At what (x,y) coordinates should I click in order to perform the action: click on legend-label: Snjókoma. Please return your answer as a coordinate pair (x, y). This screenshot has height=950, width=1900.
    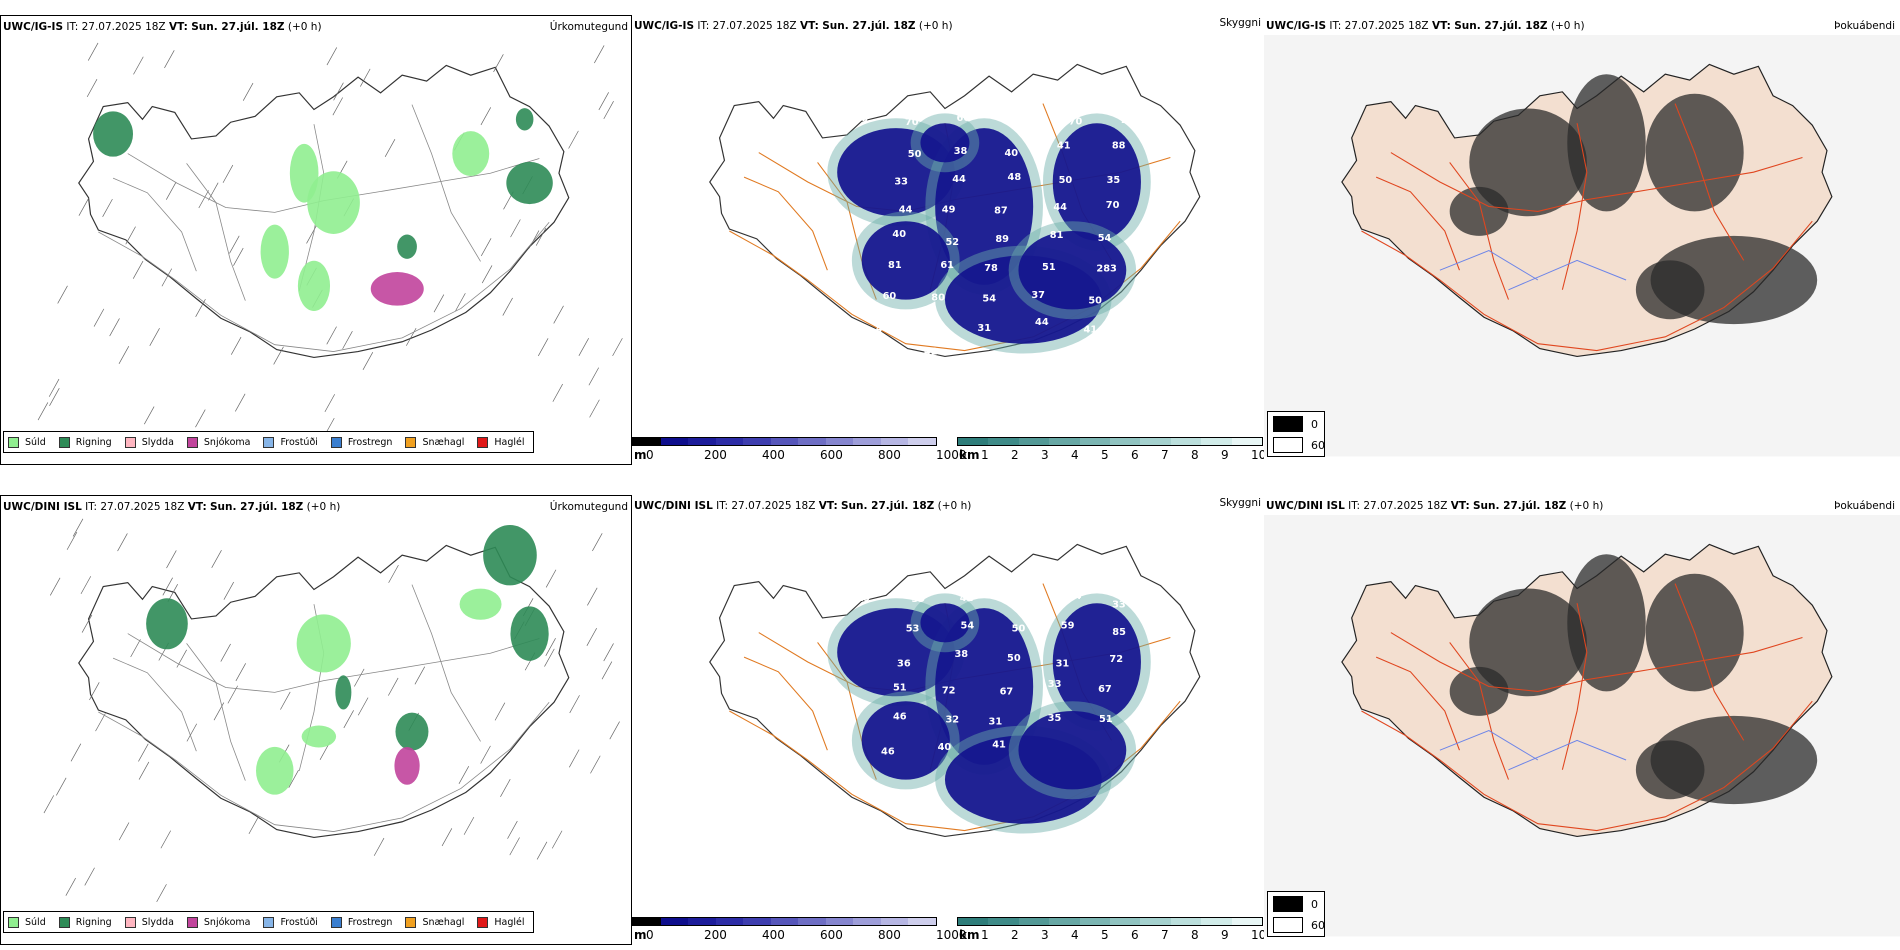
    Looking at the image, I should click on (227, 922).